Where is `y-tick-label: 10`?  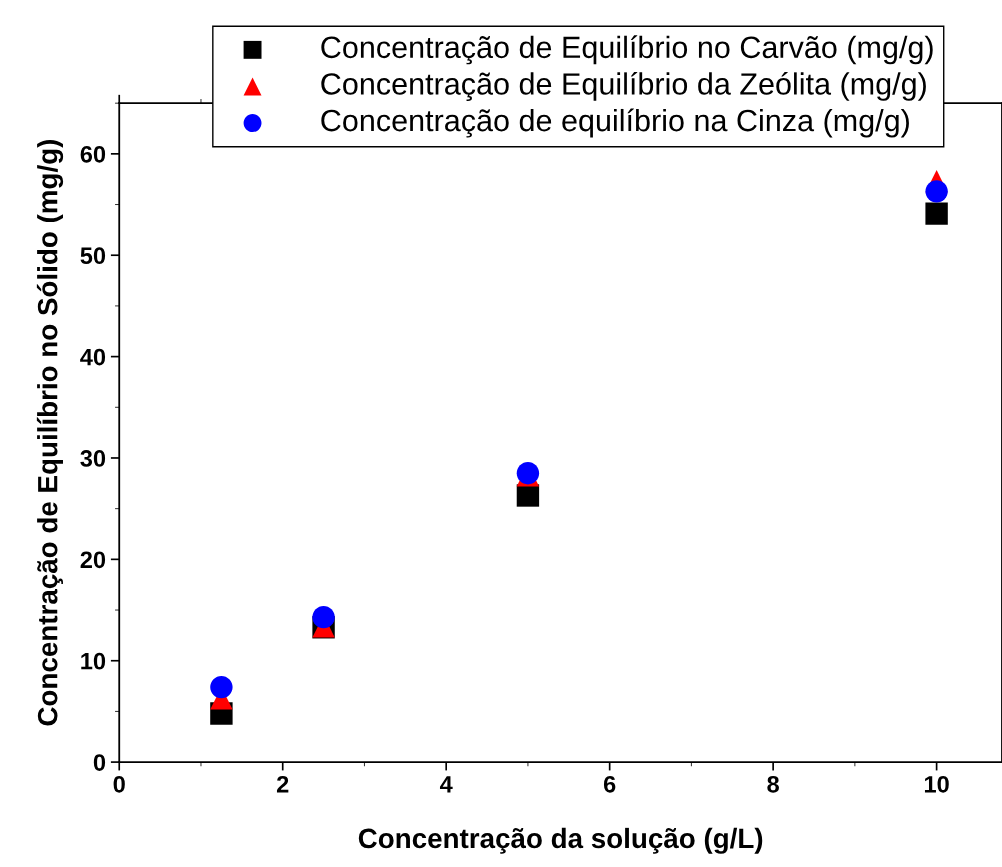 y-tick-label: 10 is located at coordinates (93, 661).